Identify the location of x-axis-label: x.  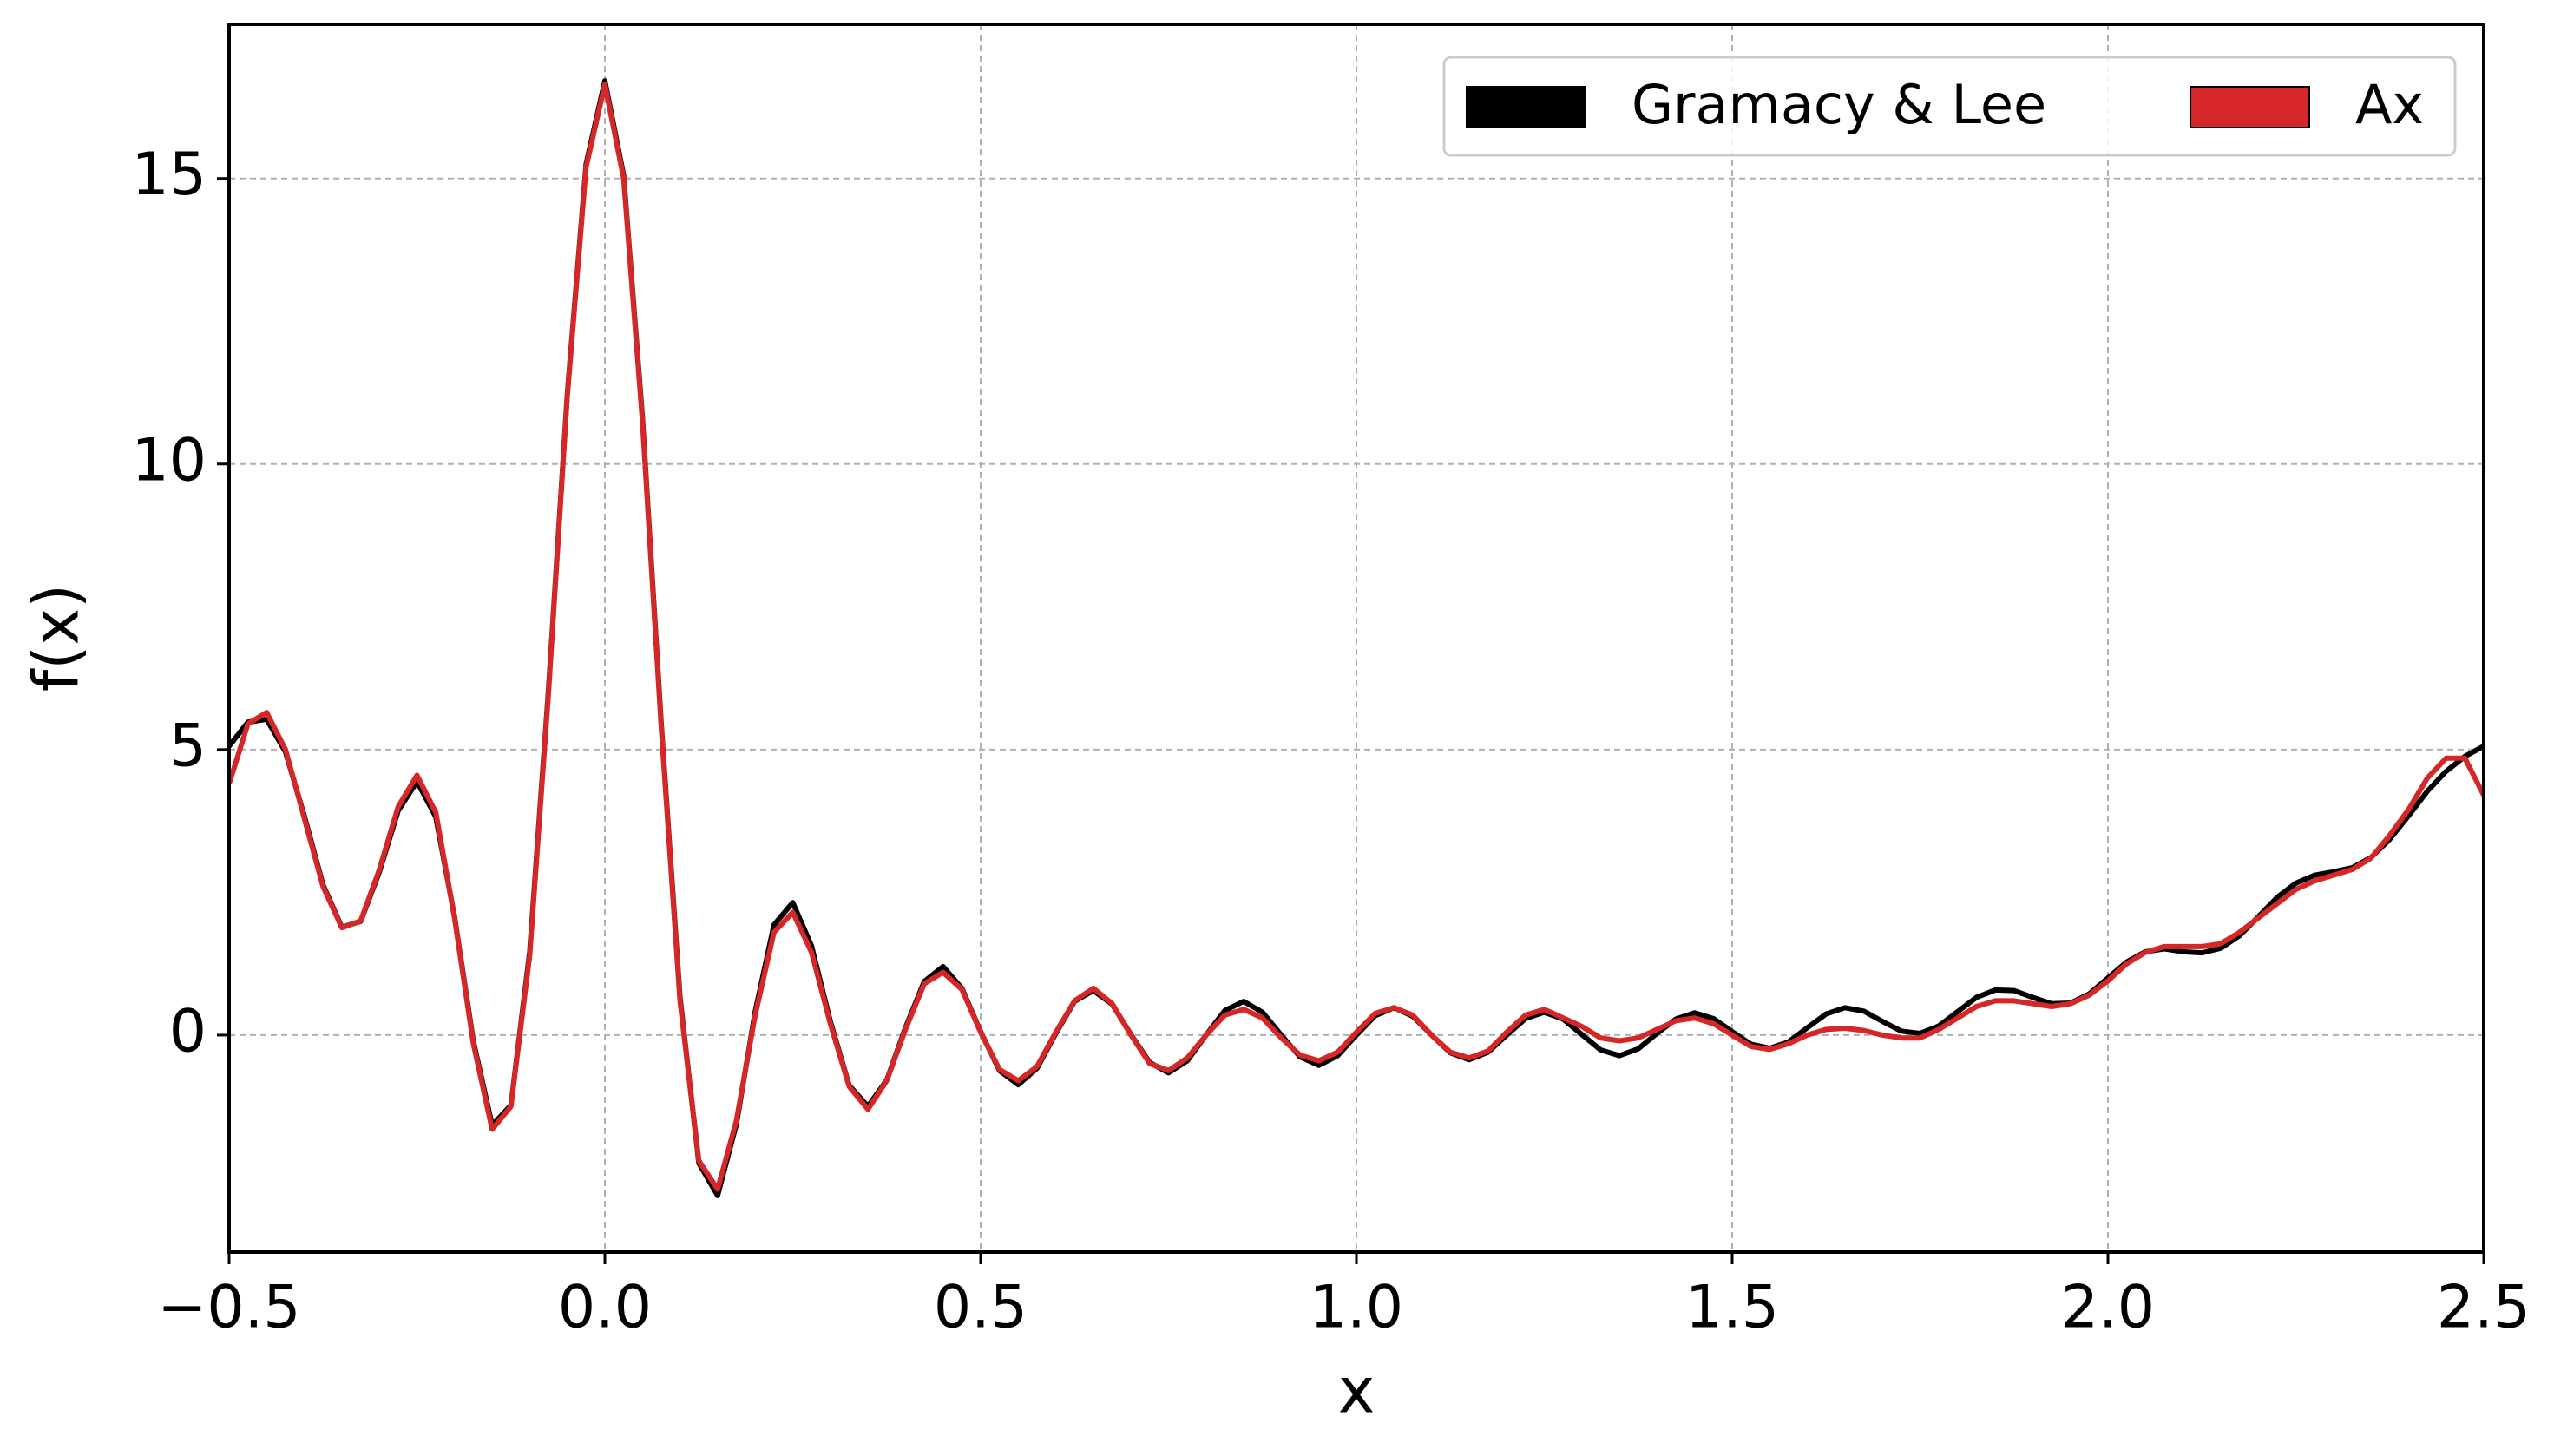
(1356, 1390).